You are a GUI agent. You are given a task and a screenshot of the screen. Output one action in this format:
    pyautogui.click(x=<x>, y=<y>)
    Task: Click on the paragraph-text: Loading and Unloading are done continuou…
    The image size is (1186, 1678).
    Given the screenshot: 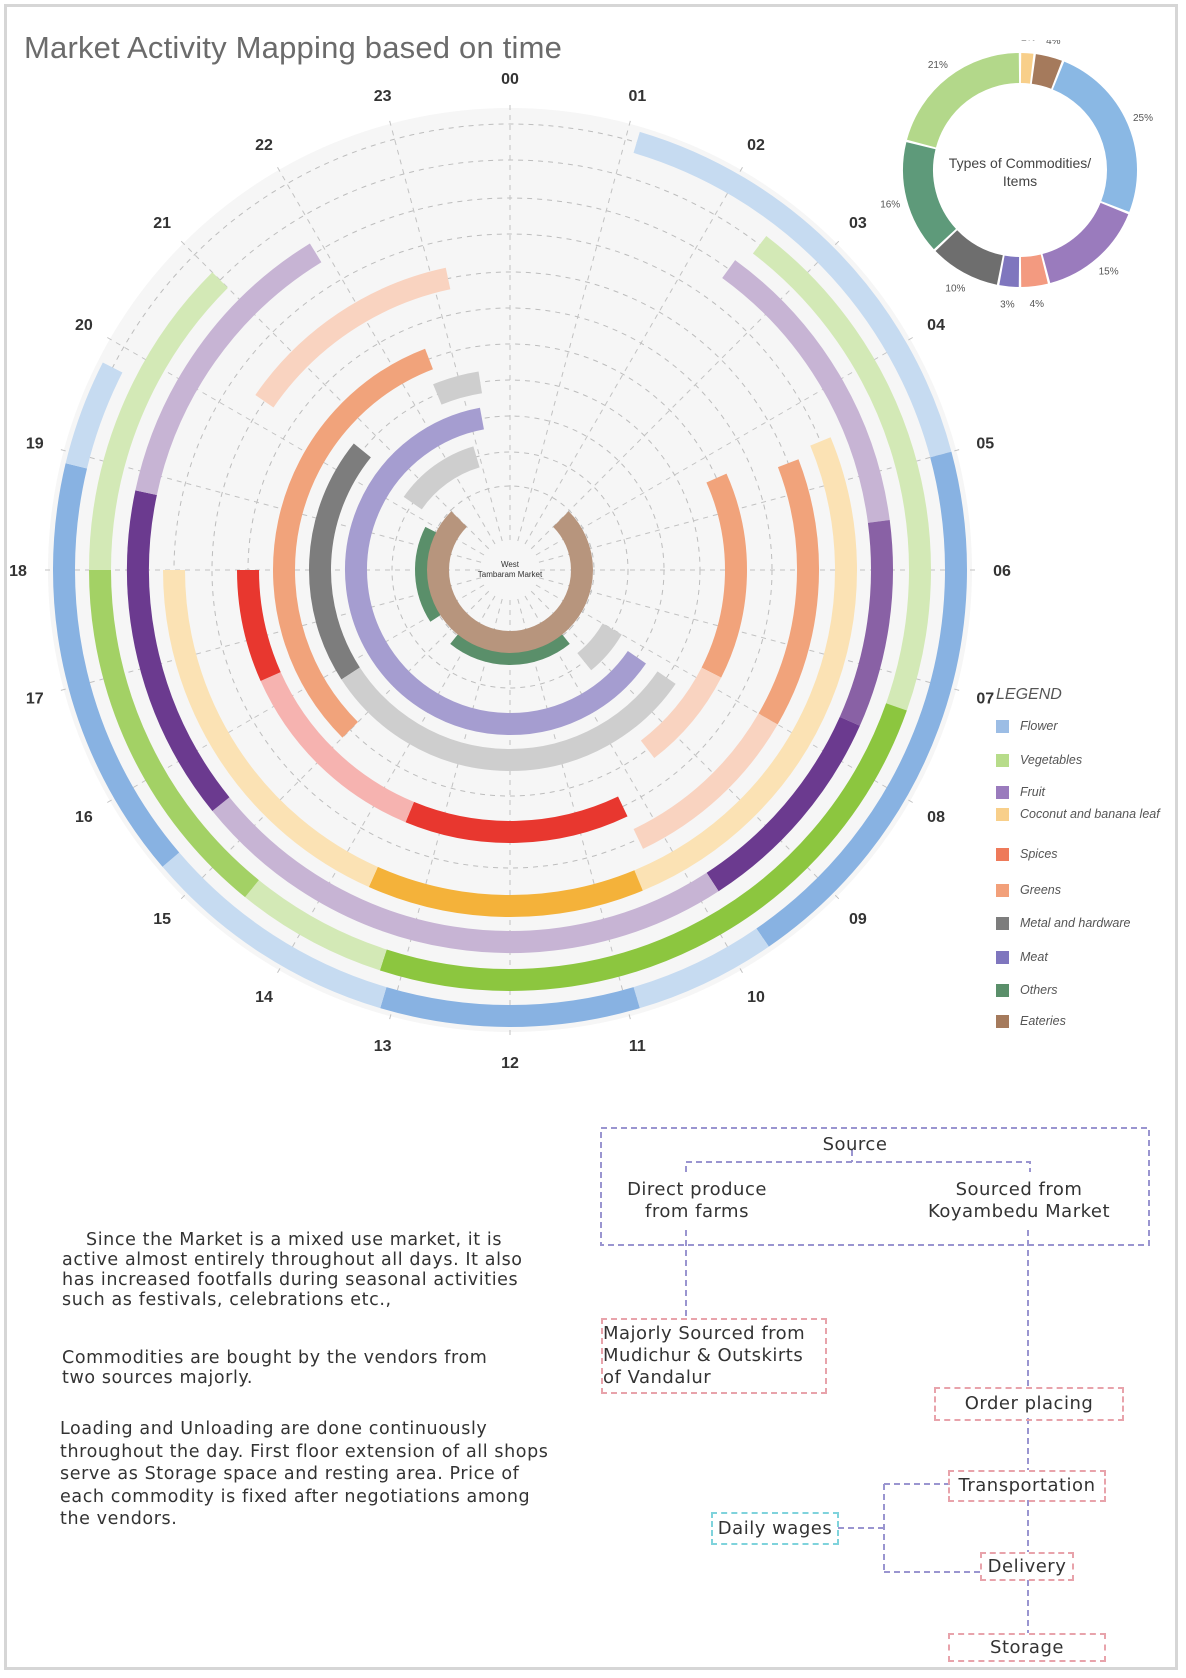 What is the action you would take?
    pyautogui.click(x=304, y=1474)
    